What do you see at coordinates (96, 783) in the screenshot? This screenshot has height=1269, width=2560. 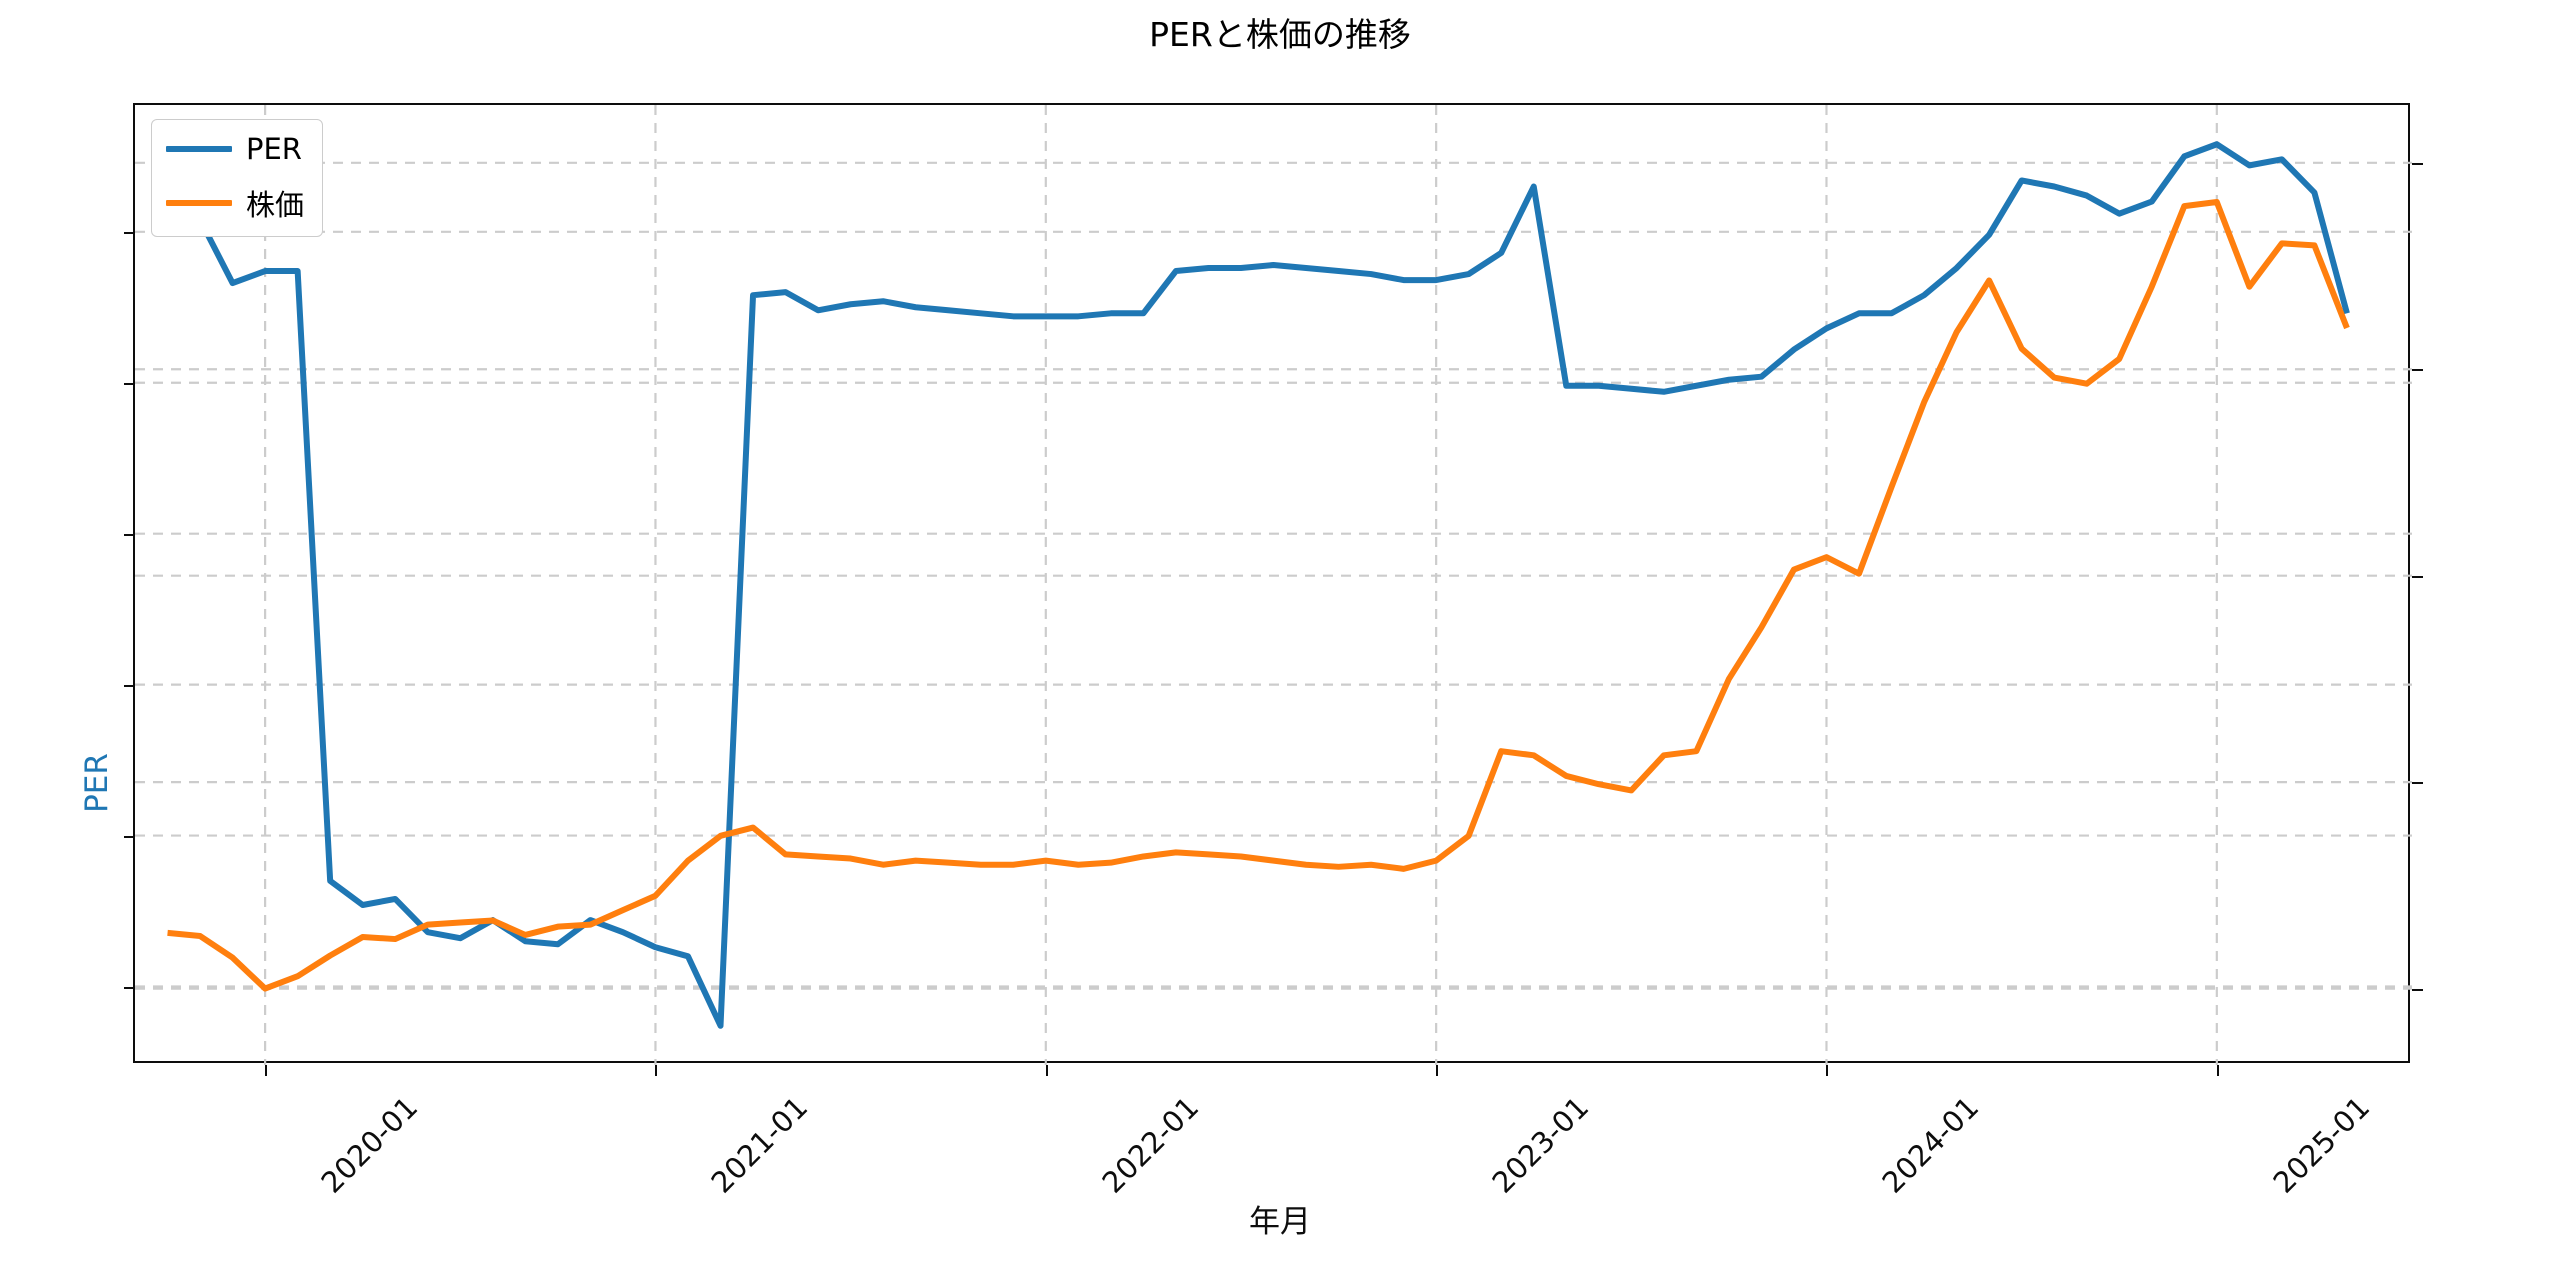 I see `y-axis-left-label: PER` at bounding box center [96, 783].